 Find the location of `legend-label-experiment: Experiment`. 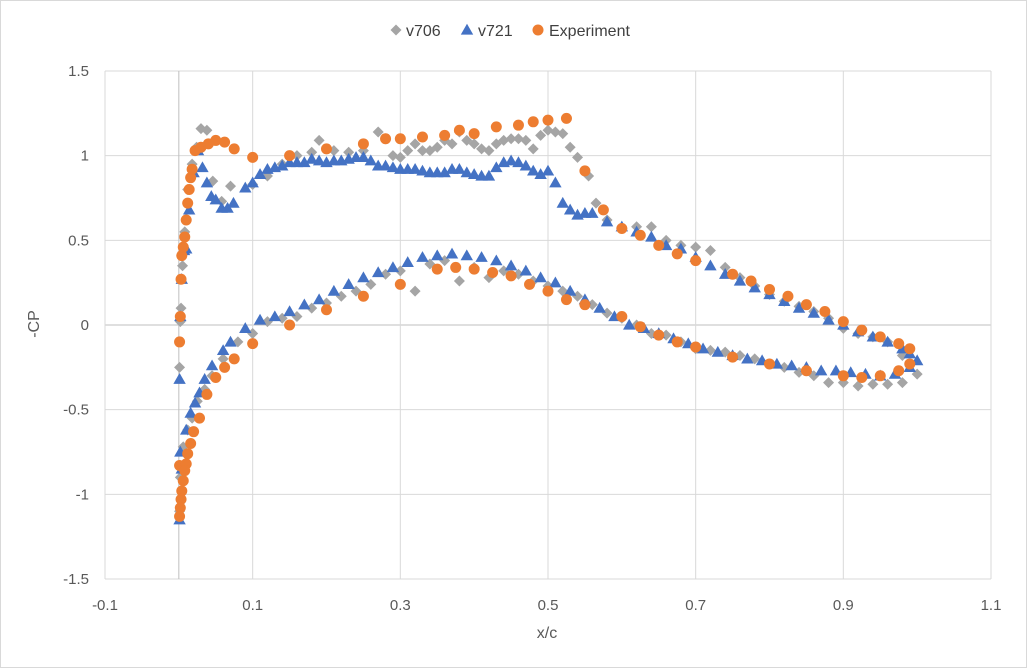

legend-label-experiment: Experiment is located at coordinates (589, 31).